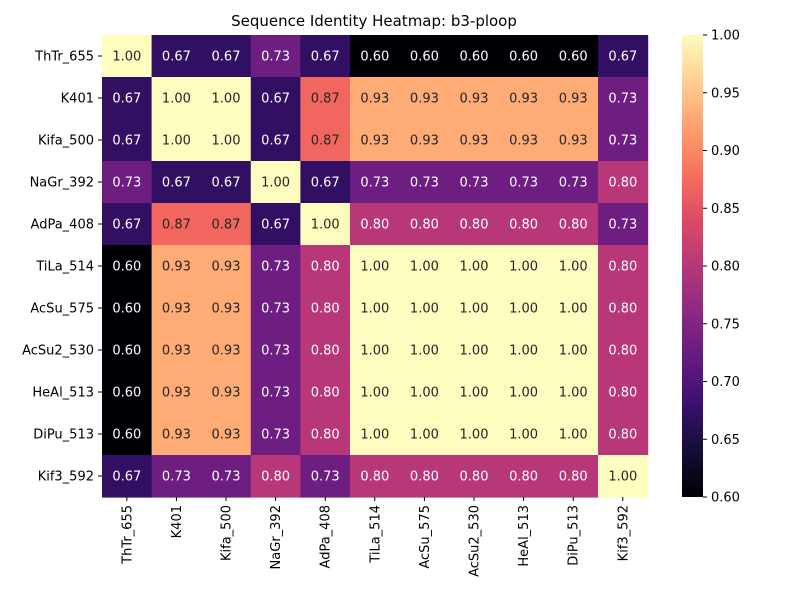 The image size is (800, 600). What do you see at coordinates (64, 267) in the screenshot?
I see `y-tick-label: TiLa_514` at bounding box center [64, 267].